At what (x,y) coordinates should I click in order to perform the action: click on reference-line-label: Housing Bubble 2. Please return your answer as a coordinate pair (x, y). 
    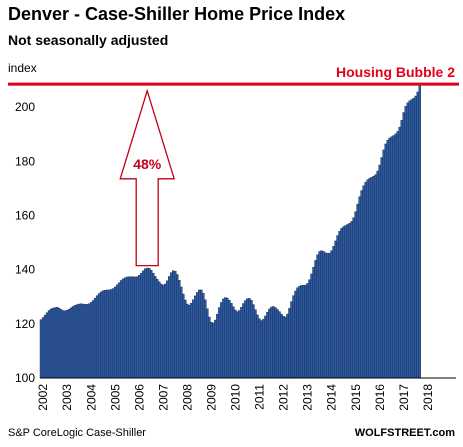
    Looking at the image, I should click on (395, 72).